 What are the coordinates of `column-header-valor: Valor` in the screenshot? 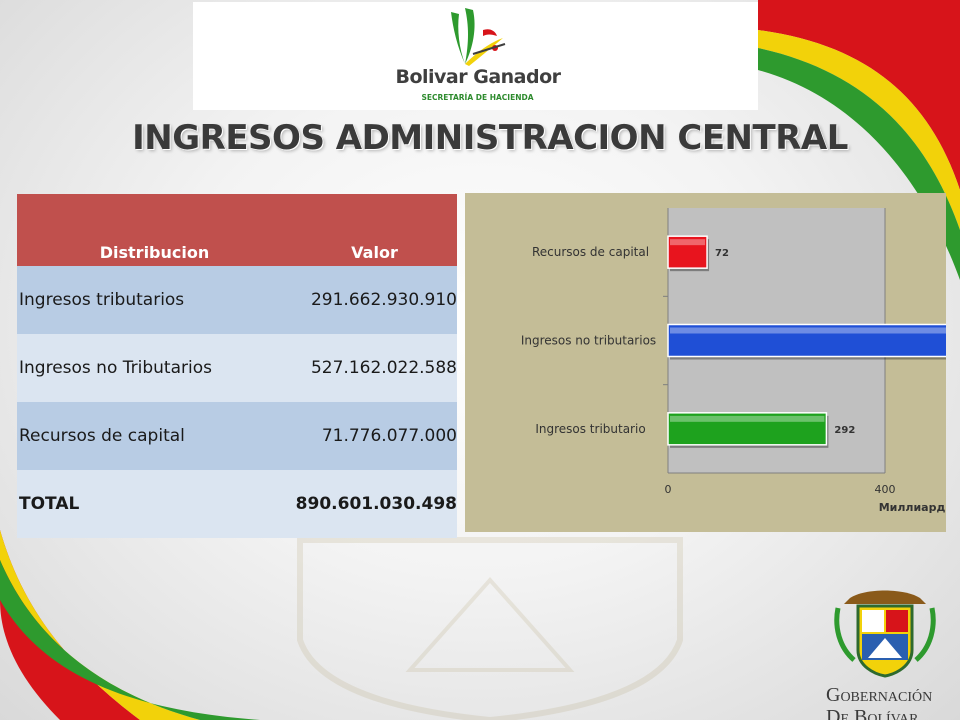 It's located at (374, 230).